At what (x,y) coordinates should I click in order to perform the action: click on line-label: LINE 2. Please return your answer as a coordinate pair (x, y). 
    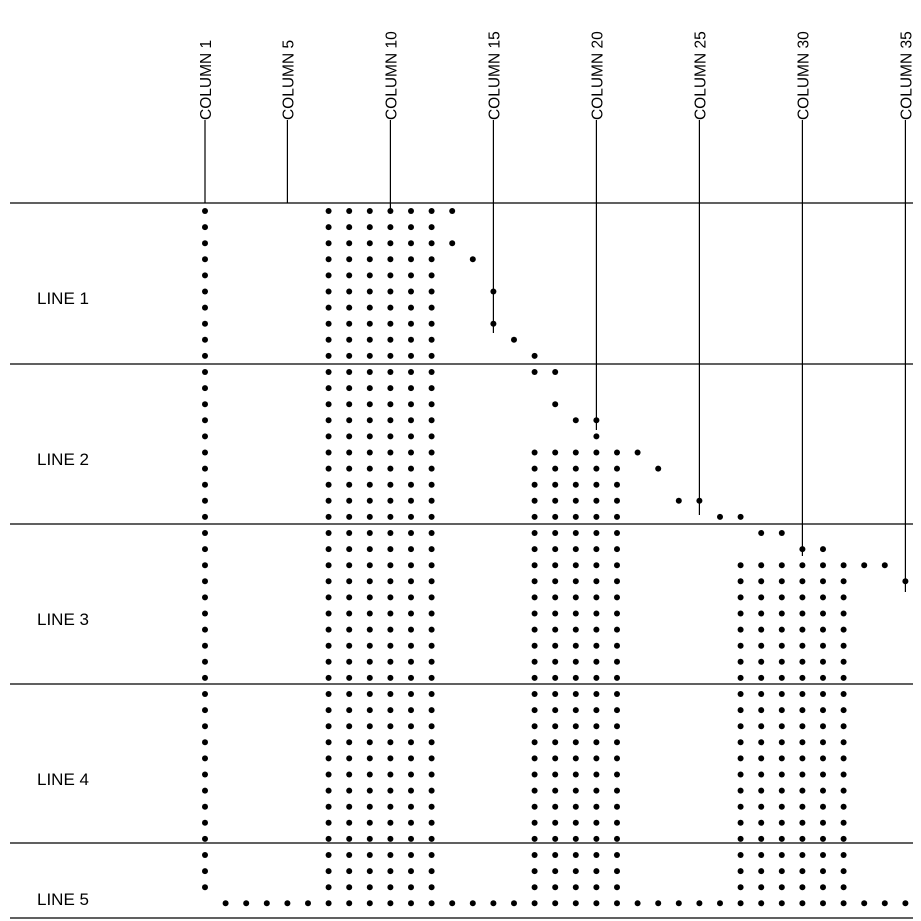
    Looking at the image, I should click on (63, 459).